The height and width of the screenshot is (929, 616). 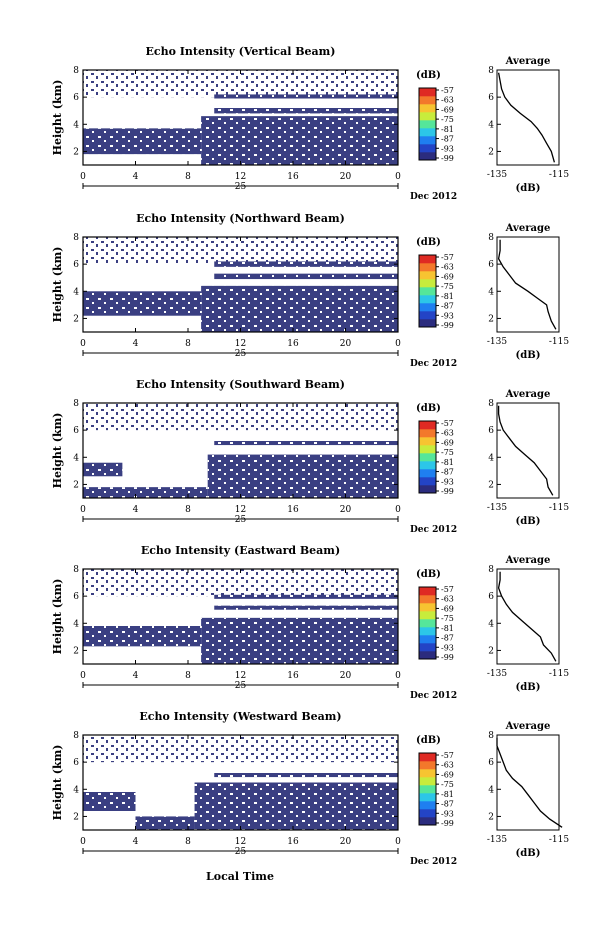 What do you see at coordinates (293, 676) in the screenshot?
I see `x-tick-label: 16` at bounding box center [293, 676].